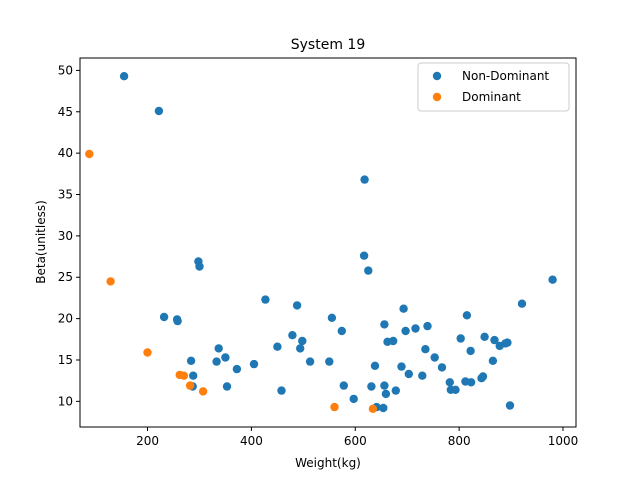 The width and height of the screenshot is (640, 480). Describe the element at coordinates (65, 70) in the screenshot. I see `y-tick-label: 50` at that location.